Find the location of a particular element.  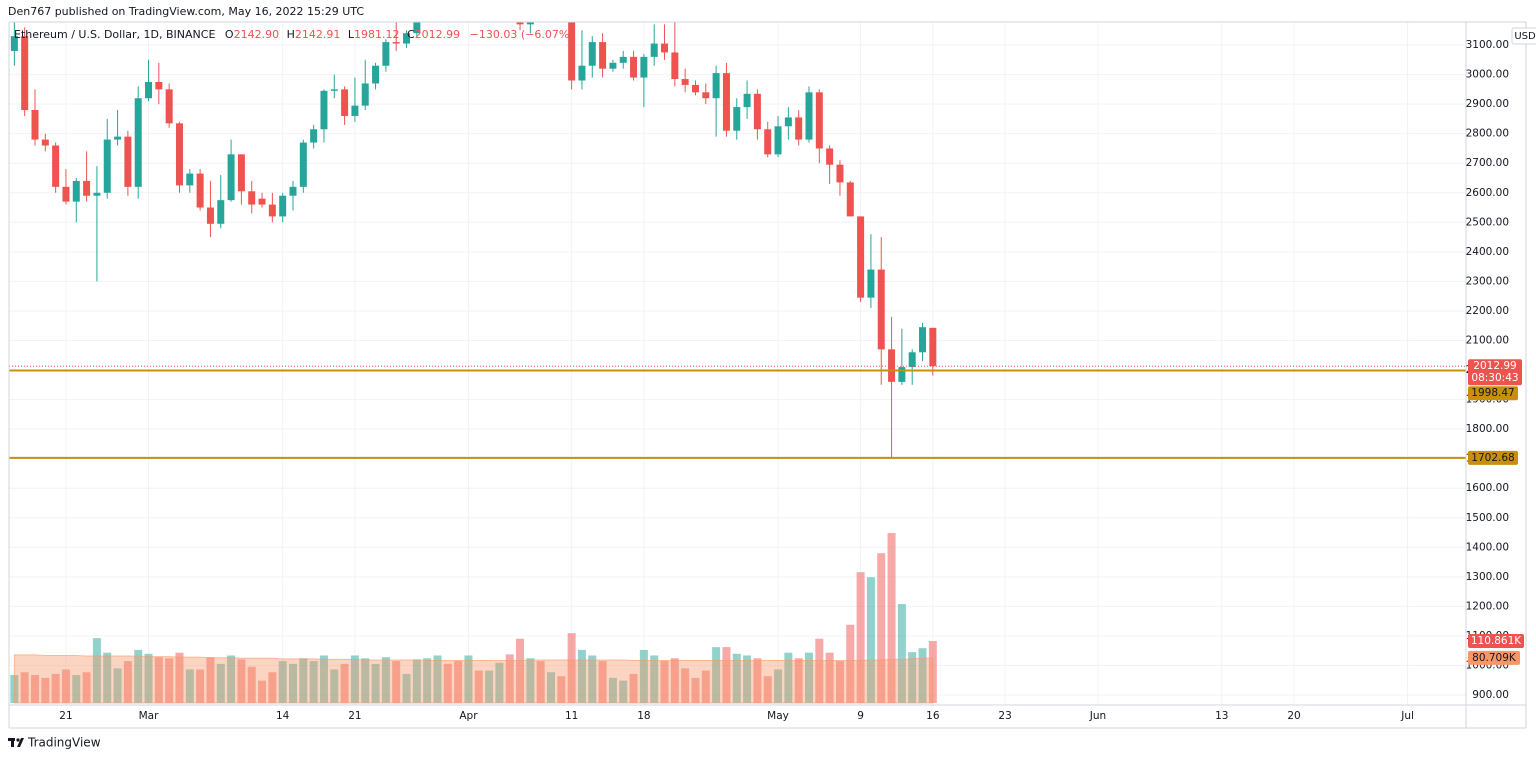

x-tick-label: 23 is located at coordinates (1004, 716).